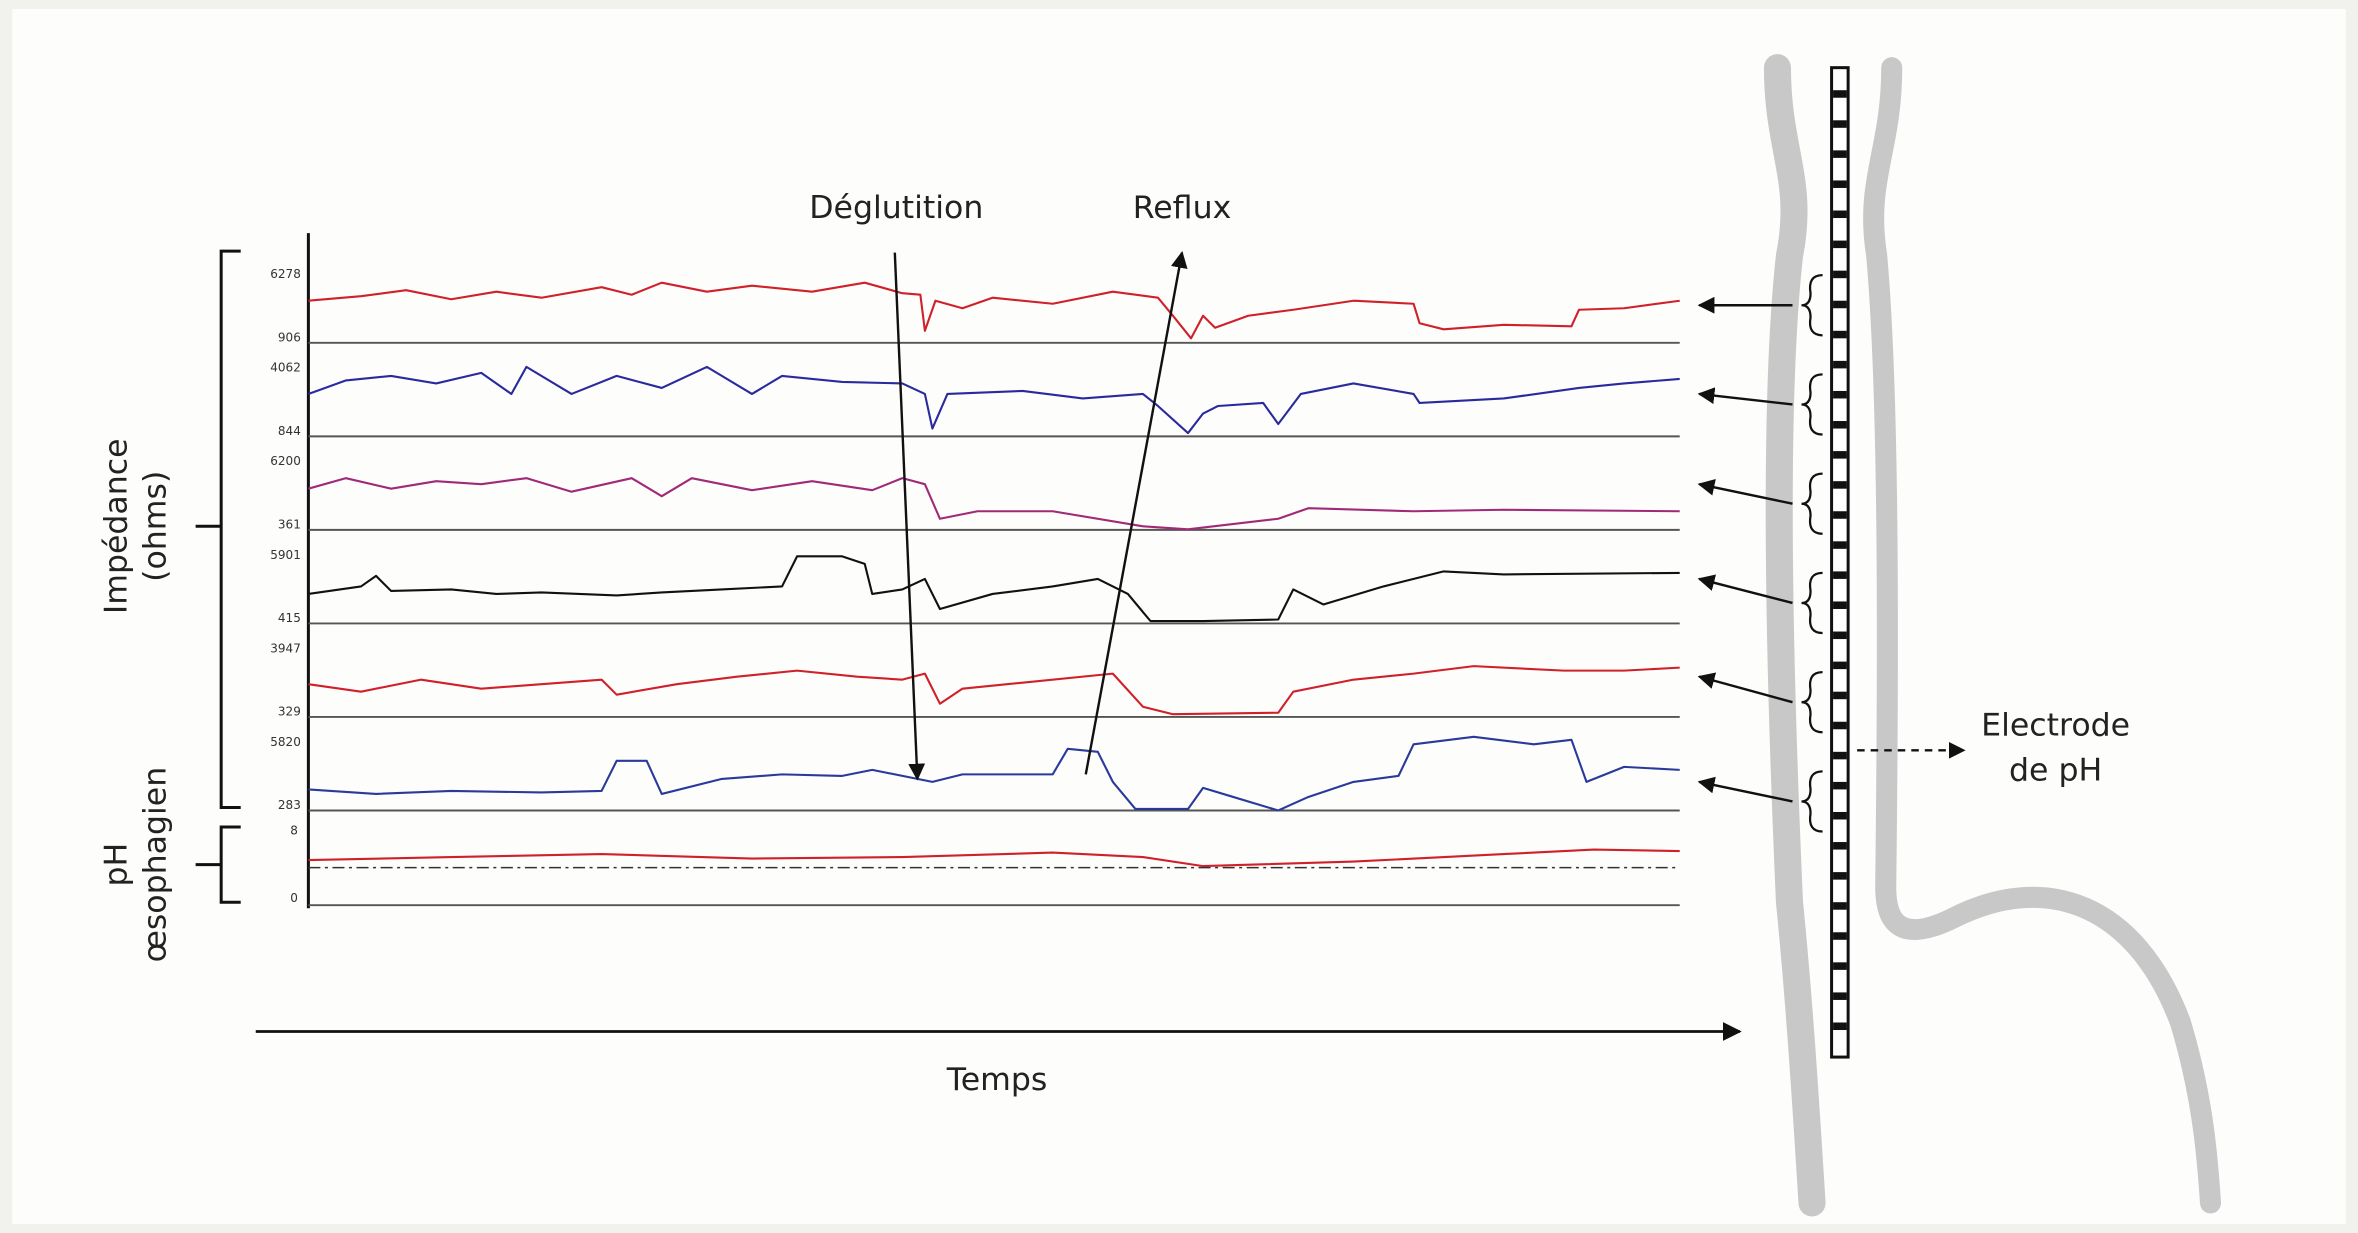 Image resolution: width=2358 pixels, height=1233 pixels. Describe the element at coordinates (116, 865) in the screenshot. I see `ph-label: pH` at that location.